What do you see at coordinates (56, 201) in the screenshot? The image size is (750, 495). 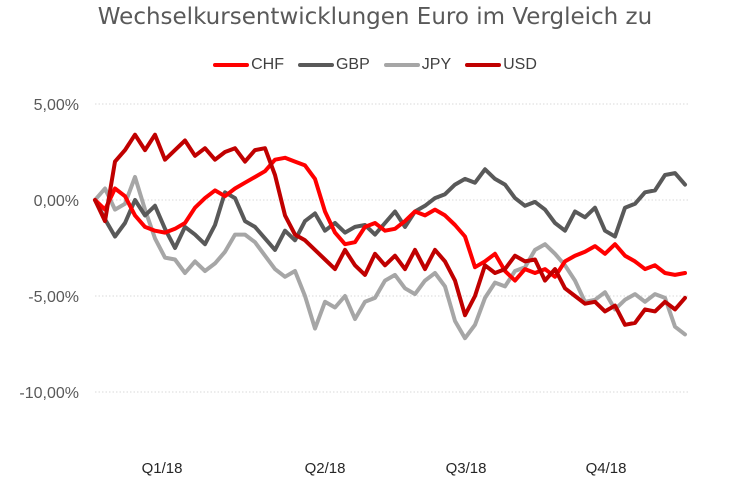 I see `y-tick-label: 0,00%` at bounding box center [56, 201].